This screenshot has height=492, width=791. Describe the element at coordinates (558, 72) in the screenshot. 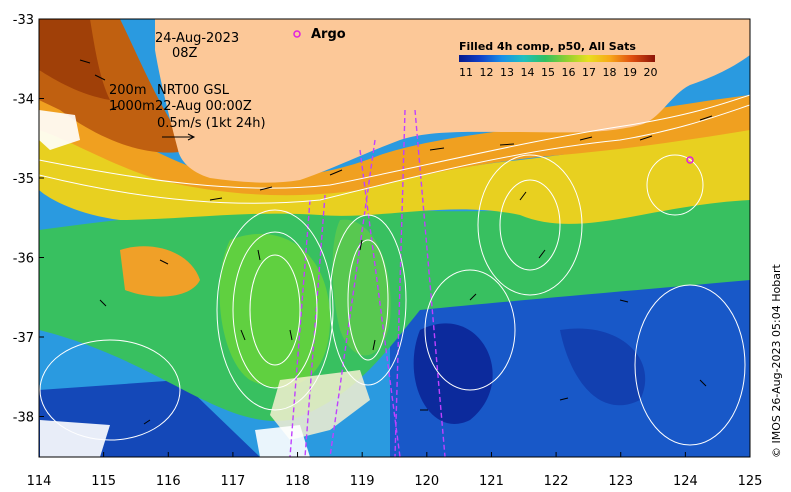

I see `colorbar-labels: 11 12 13 14 15 16 17 18 19 20` at that location.